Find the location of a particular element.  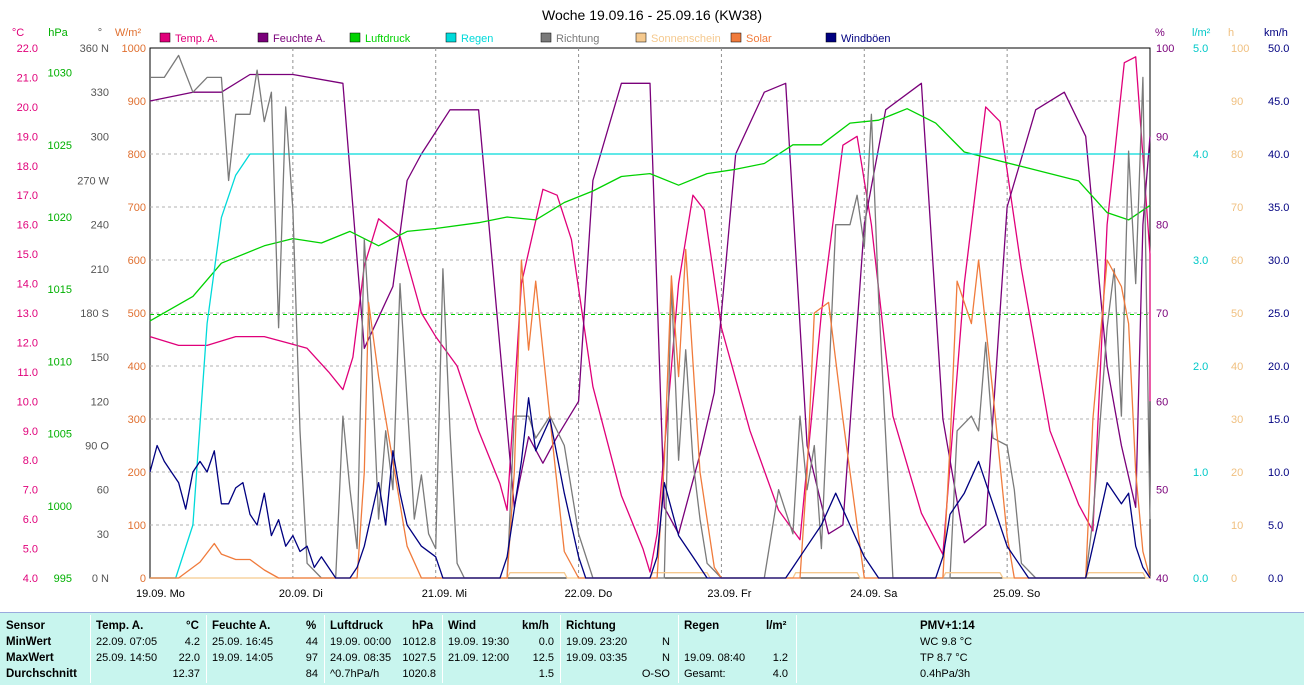

legend-item-5: Sonnenschein is located at coordinates (678, 38).